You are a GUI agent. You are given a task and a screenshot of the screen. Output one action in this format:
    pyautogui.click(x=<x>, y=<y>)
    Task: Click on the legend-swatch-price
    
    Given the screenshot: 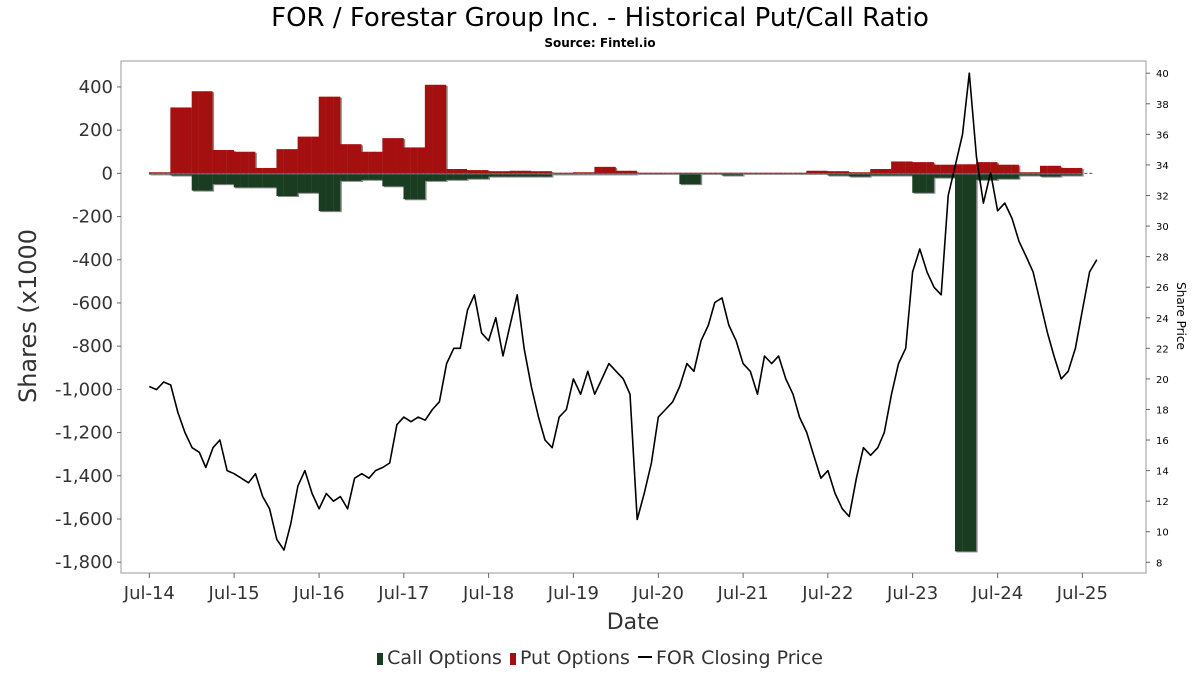 What is the action you would take?
    pyautogui.click(x=644, y=657)
    